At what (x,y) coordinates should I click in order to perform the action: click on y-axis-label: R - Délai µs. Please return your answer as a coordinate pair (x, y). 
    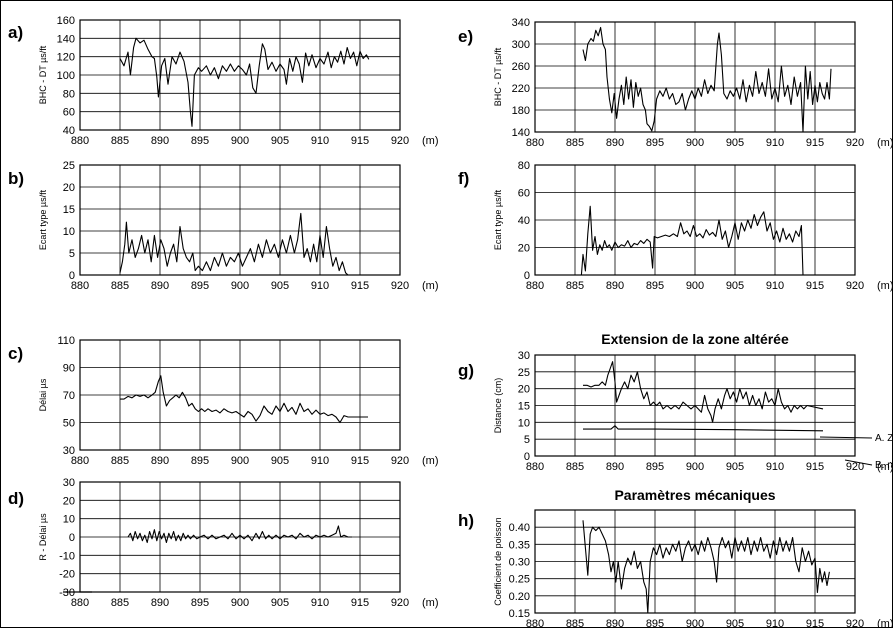
    Looking at the image, I should click on (43, 537).